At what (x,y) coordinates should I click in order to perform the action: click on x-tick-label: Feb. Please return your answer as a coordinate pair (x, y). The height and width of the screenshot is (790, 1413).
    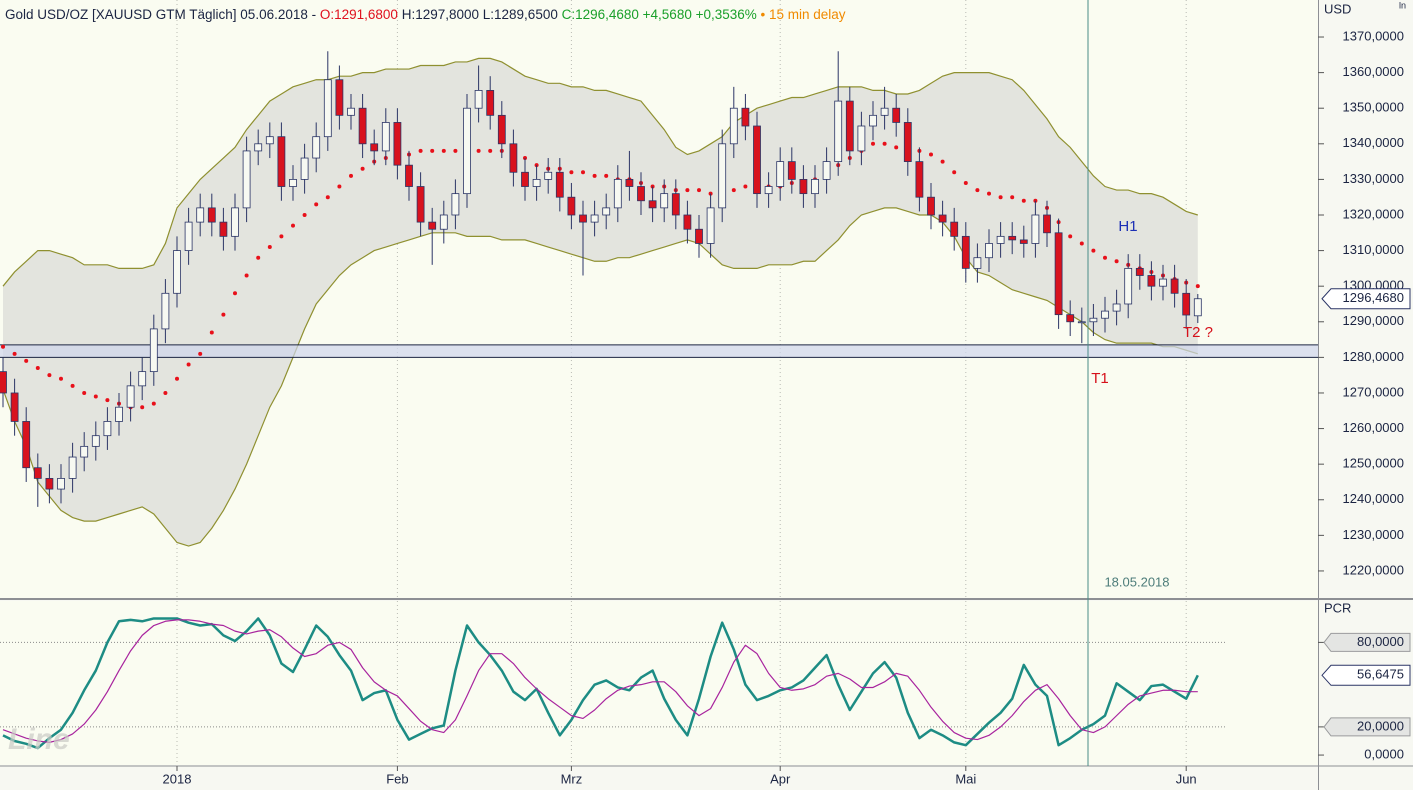
    Looking at the image, I should click on (397, 778).